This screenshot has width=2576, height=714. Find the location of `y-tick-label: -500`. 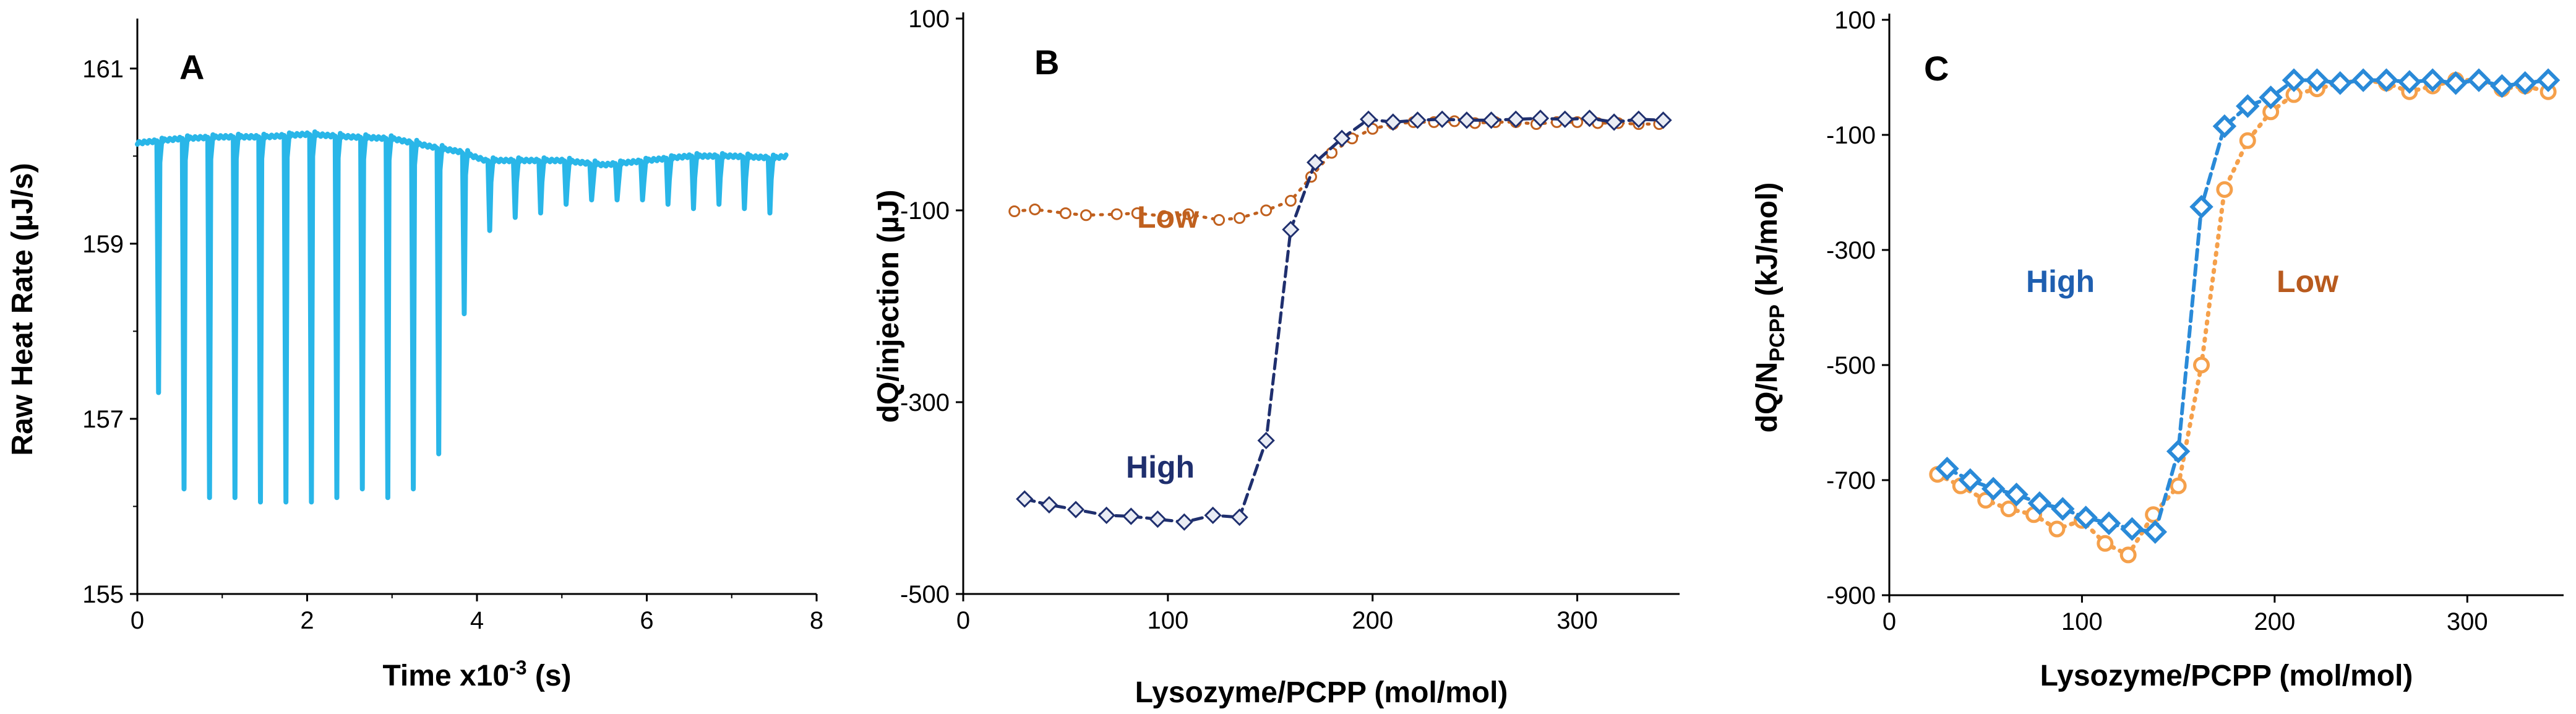

y-tick-label: -500 is located at coordinates (1851, 366).